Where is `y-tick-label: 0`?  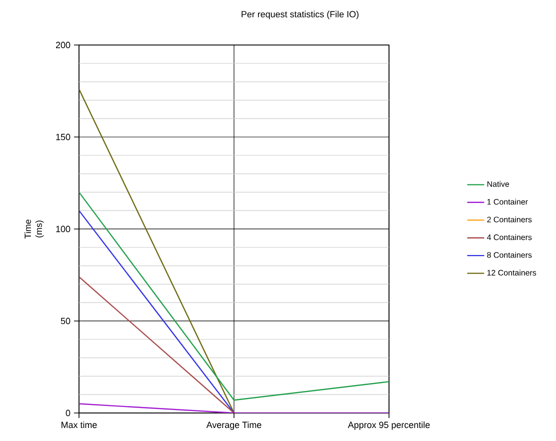 y-tick-label: 0 is located at coordinates (68, 413).